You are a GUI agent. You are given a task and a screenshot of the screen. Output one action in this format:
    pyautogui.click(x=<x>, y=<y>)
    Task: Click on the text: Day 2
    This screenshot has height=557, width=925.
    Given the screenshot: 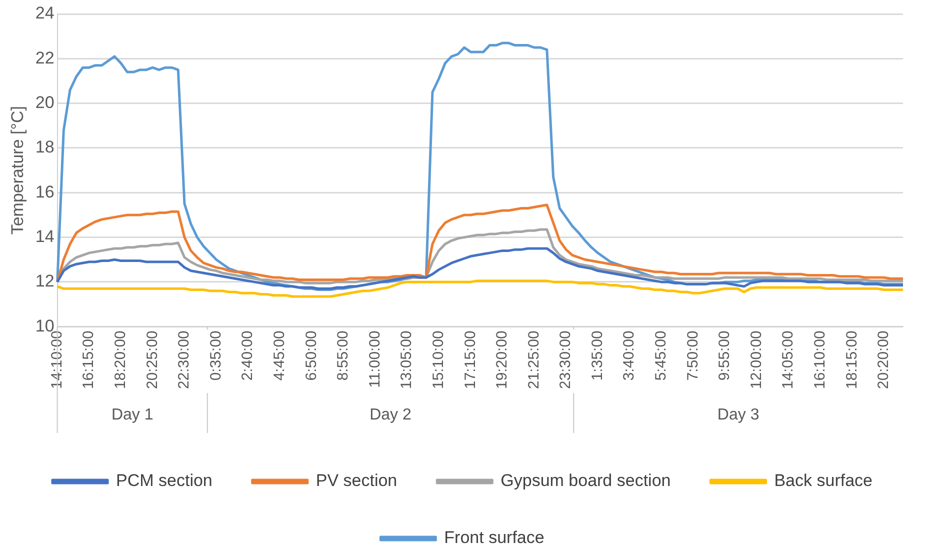 What is the action you would take?
    pyautogui.click(x=391, y=415)
    